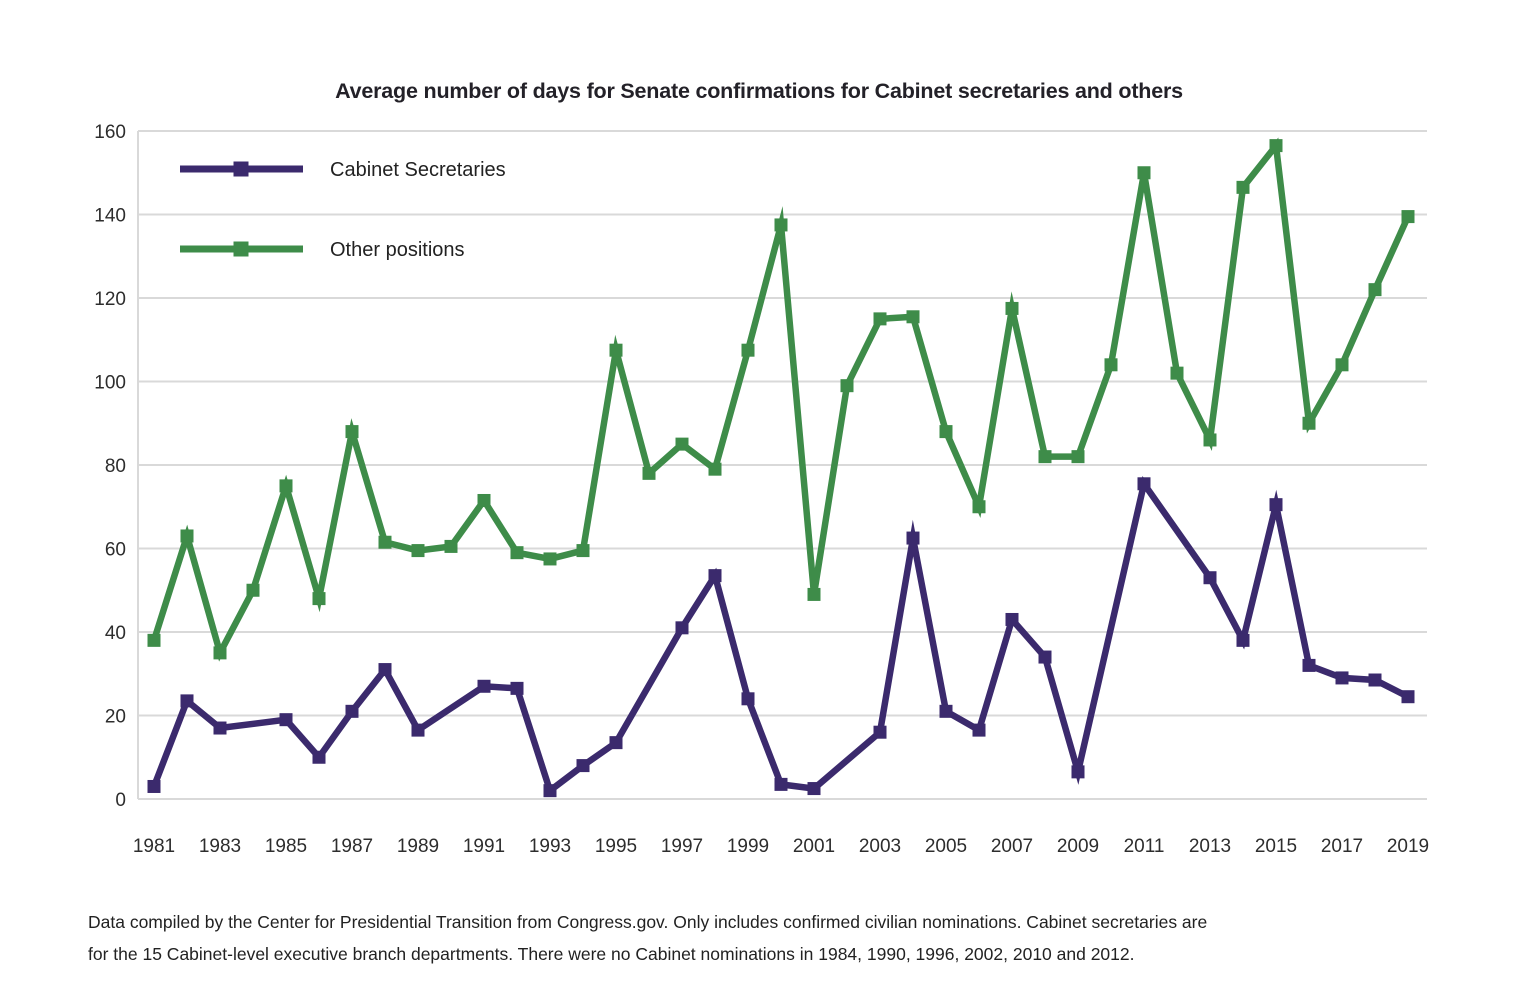  Describe the element at coordinates (110, 299) in the screenshot. I see `y-tick-label-120: 120` at that location.